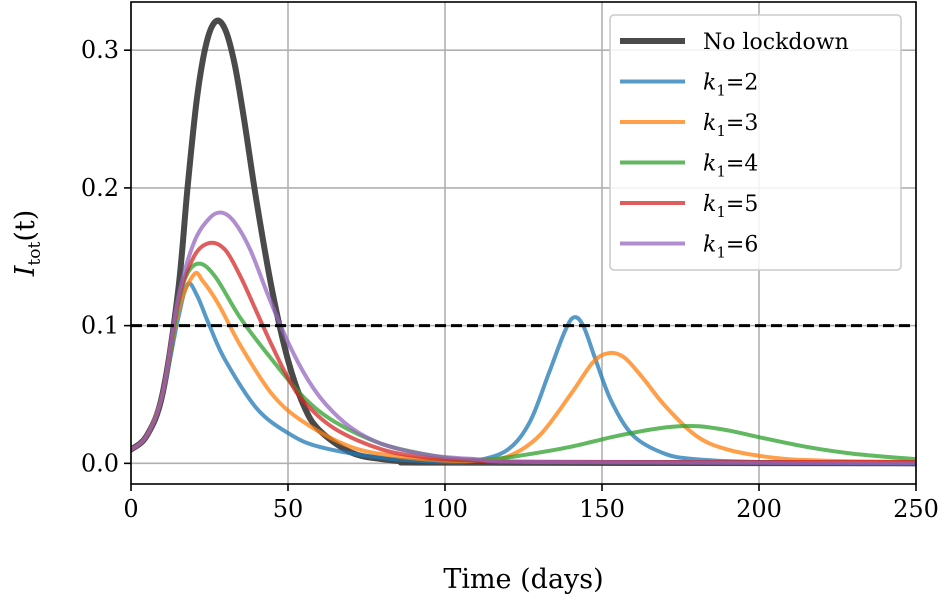 The image size is (945, 600). I want to click on legend-label: k1=4, so click(730, 166).